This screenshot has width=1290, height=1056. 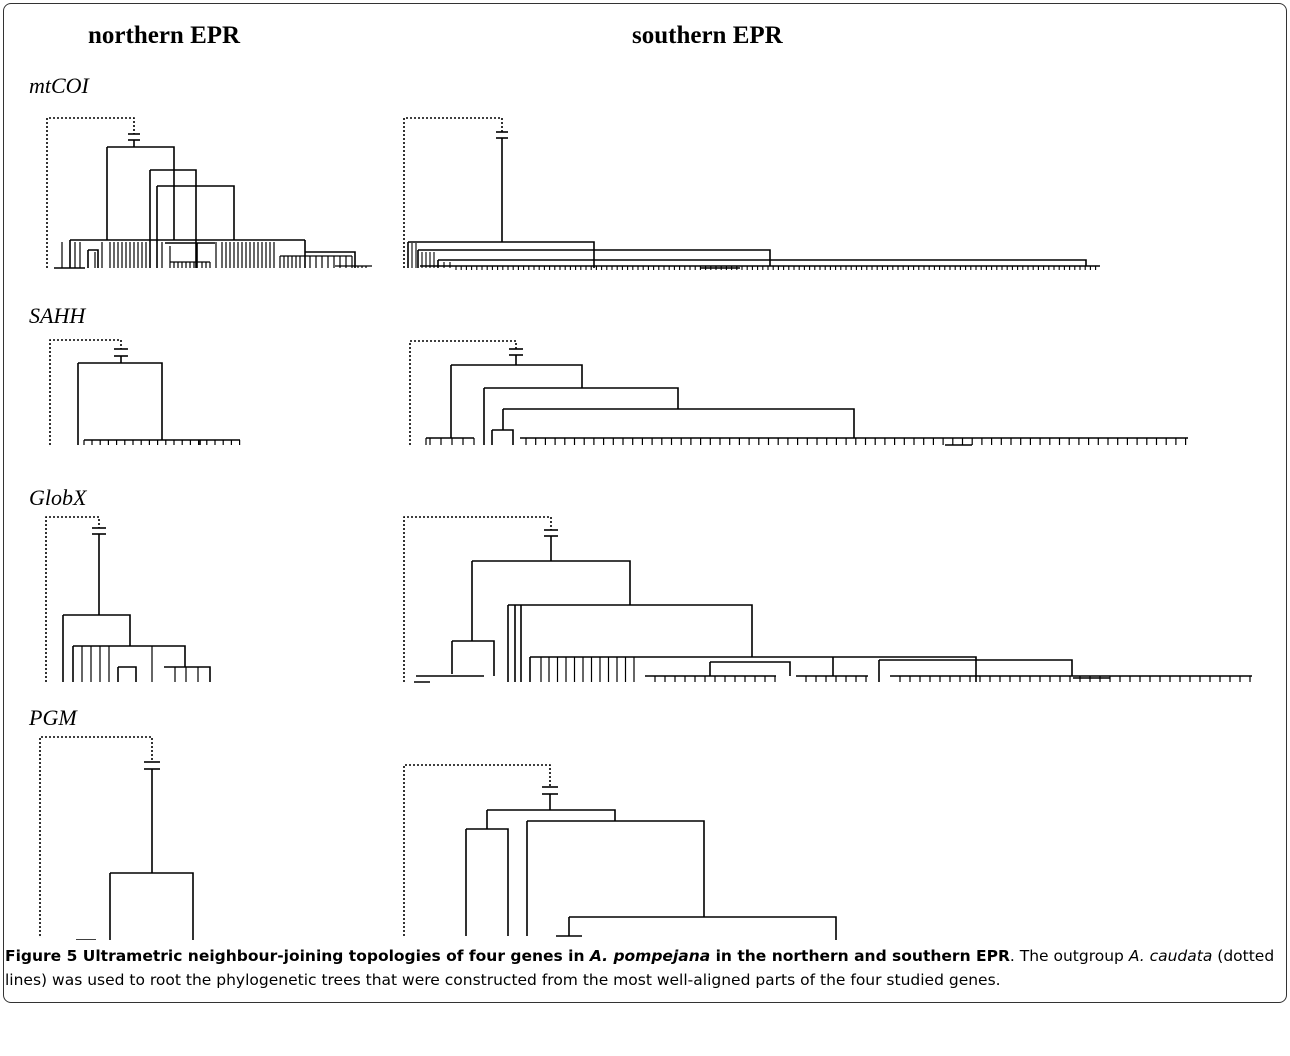 I want to click on tree-globx-southern, so click(x=827, y=599).